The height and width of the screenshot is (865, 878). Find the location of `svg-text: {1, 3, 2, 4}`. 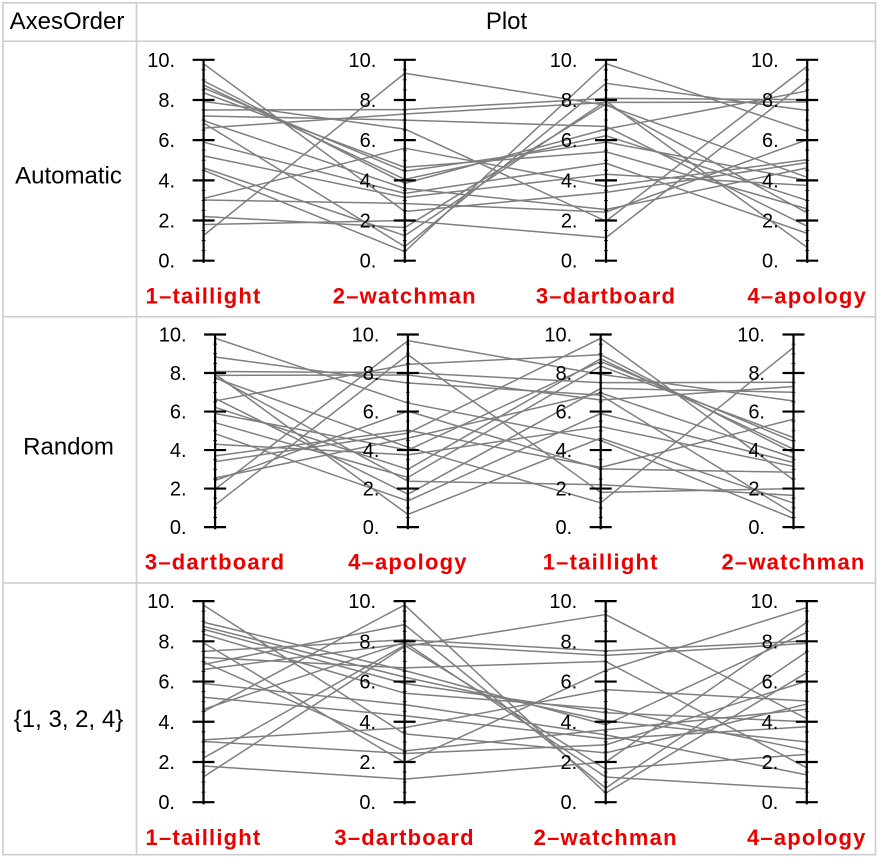

svg-text: {1, 3, 2, 4} is located at coordinates (68, 719).